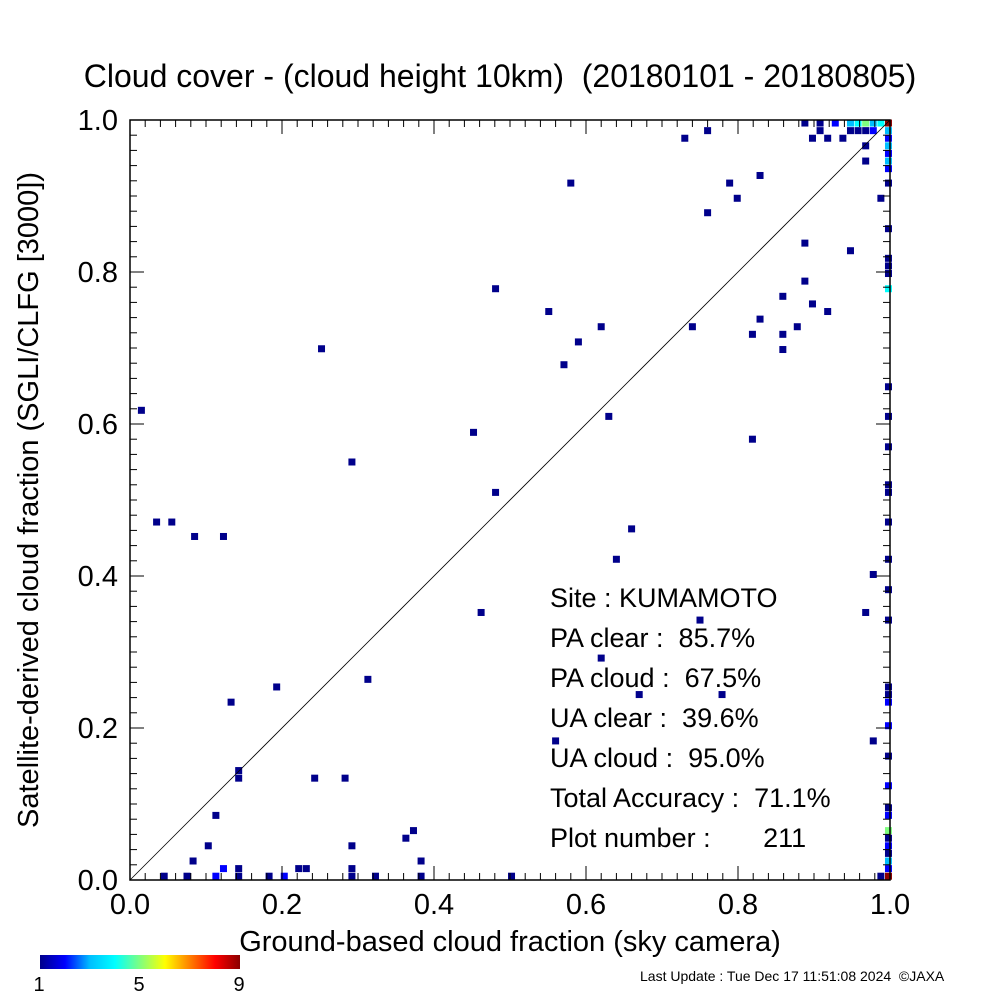 This screenshot has width=1000, height=1000. Describe the element at coordinates (139, 985) in the screenshot. I see `colorbar-label-mid: 5` at that location.